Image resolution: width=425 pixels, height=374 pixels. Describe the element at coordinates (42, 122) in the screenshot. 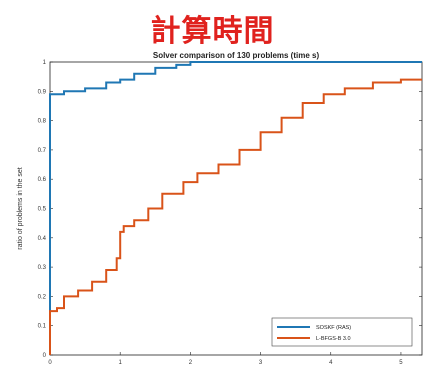

I see `y-tick-label: 0.8` at that location.